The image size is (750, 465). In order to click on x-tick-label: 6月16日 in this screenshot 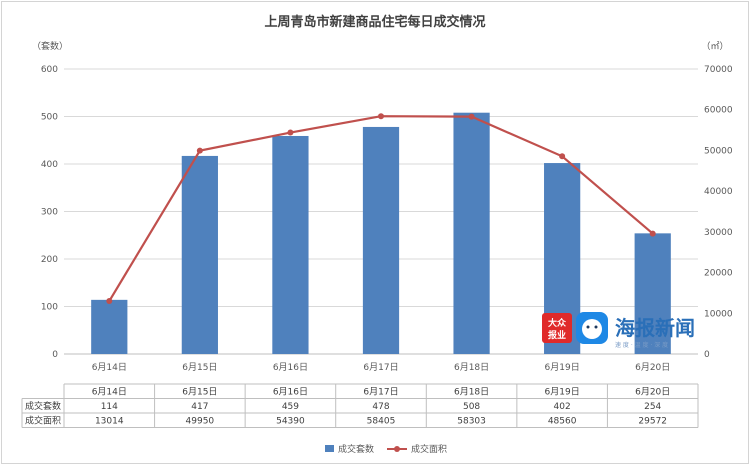, I will do `click(290, 367)`.